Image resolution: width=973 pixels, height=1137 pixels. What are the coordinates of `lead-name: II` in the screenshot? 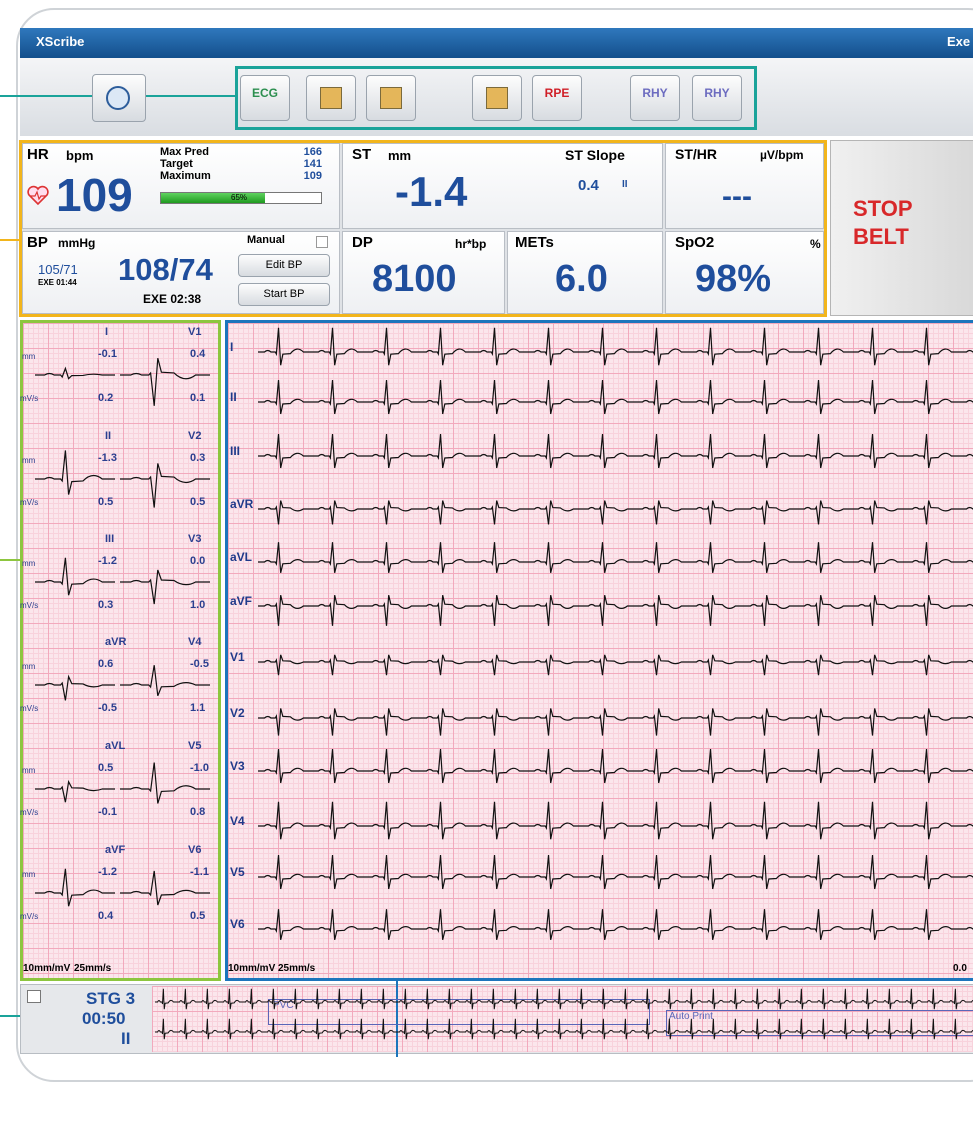 It's located at (108, 436).